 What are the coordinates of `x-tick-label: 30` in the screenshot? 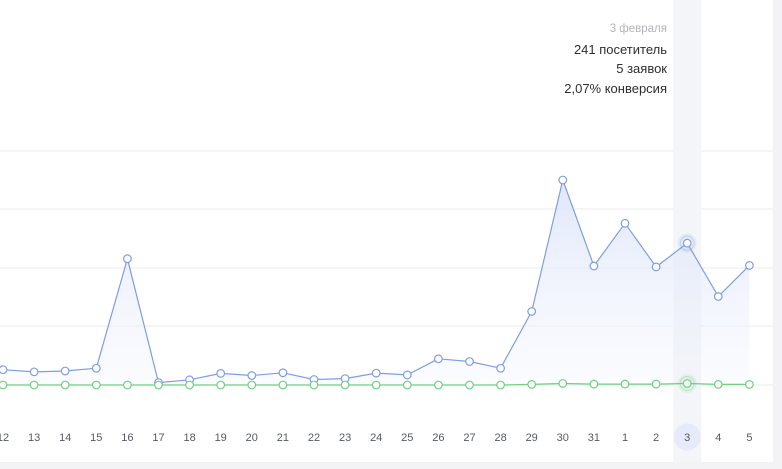 It's located at (563, 438).